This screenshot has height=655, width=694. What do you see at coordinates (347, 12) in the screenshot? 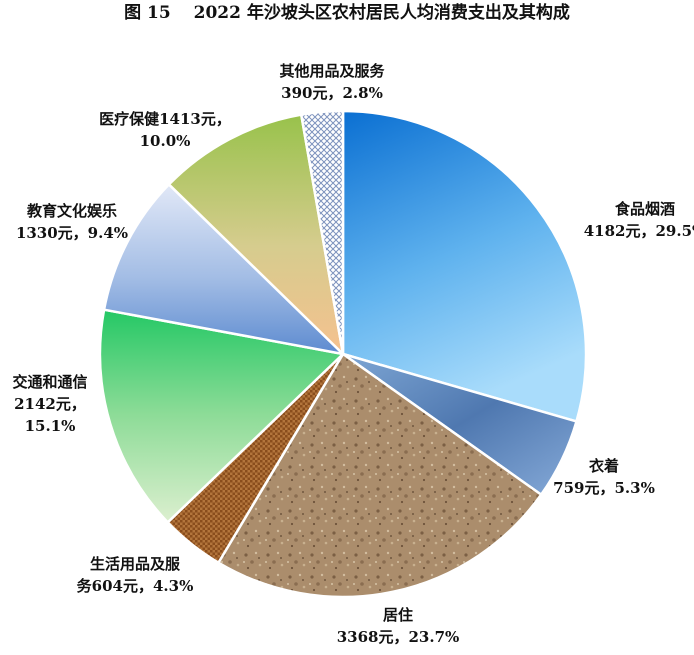
I see `chart-title: 图 15 2022 年沙坡头区农村居民人均消费支出及其构成` at bounding box center [347, 12].